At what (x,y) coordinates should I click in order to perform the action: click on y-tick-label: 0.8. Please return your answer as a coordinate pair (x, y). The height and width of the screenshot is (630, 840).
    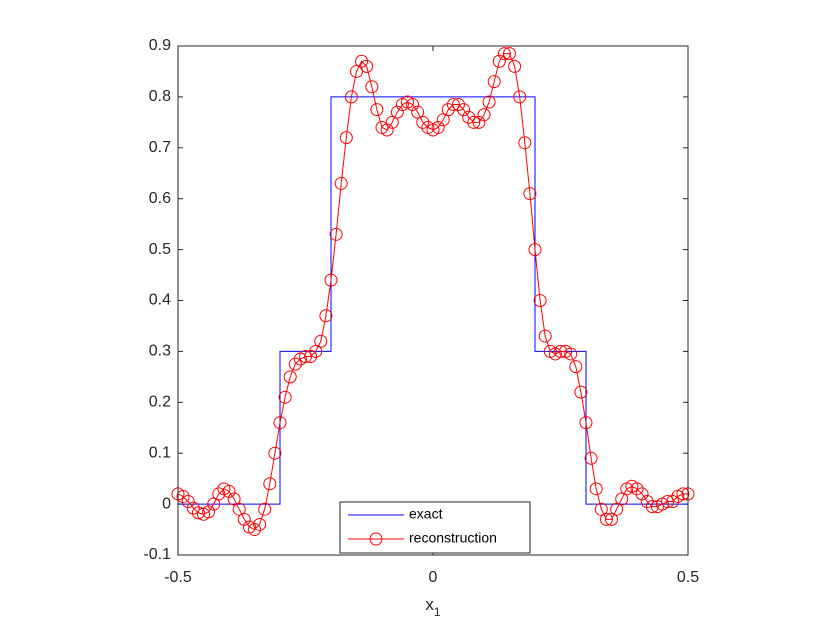
    Looking at the image, I should click on (160, 96).